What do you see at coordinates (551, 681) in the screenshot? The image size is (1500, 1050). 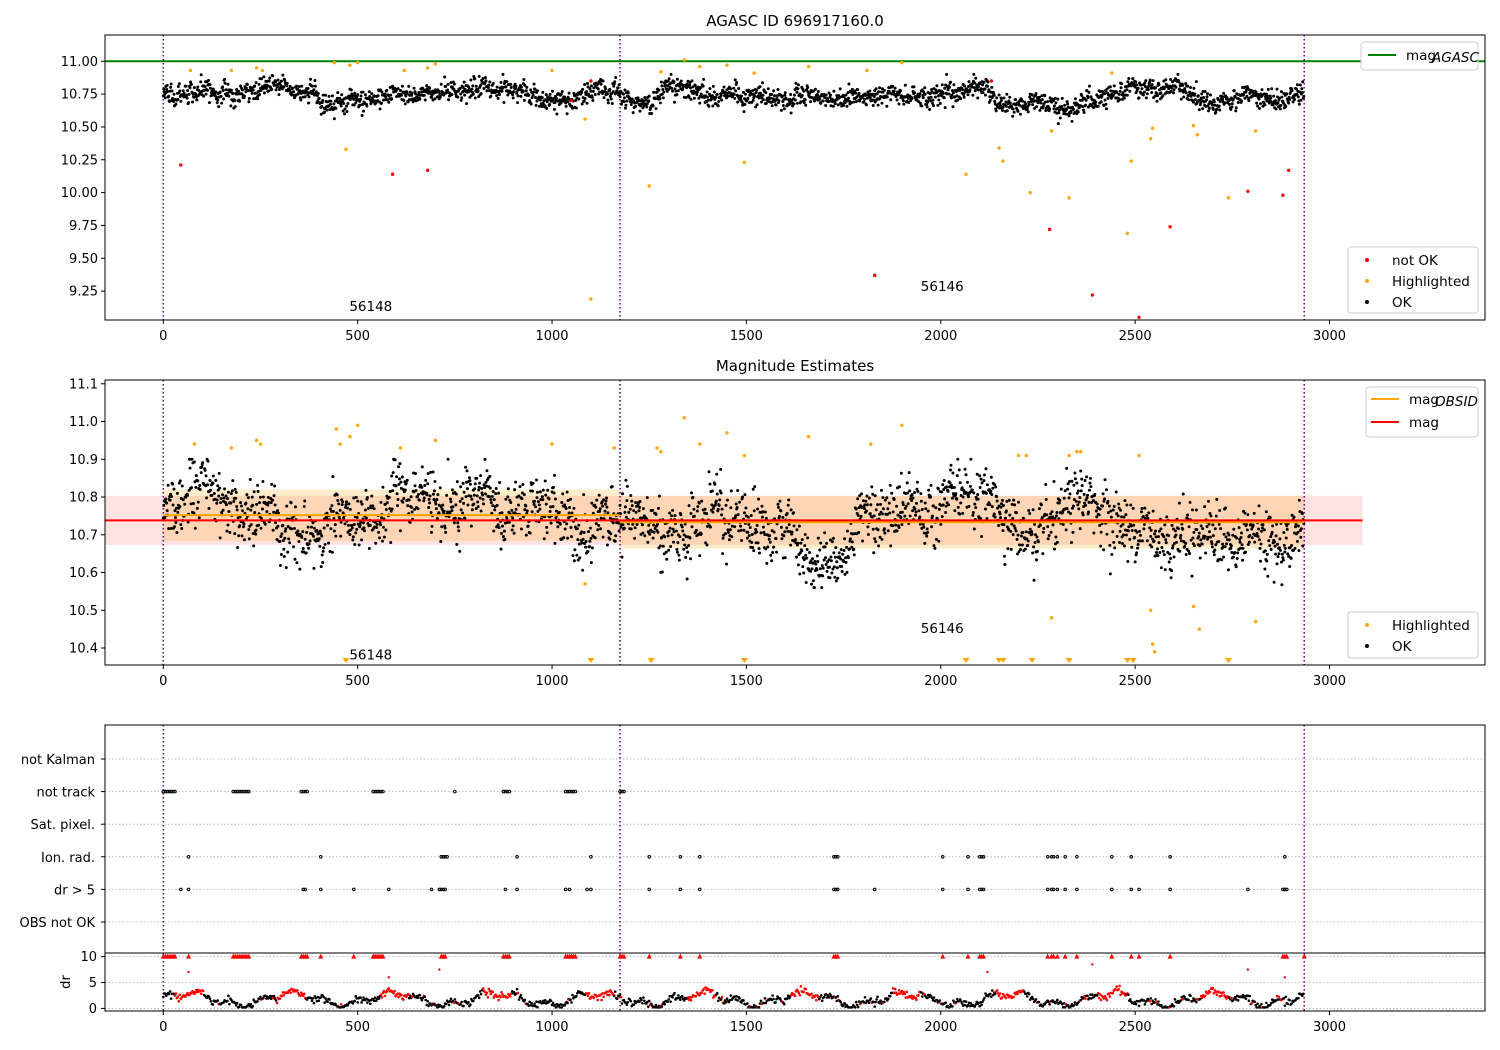 I see `x-tick-label: 1000` at bounding box center [551, 681].